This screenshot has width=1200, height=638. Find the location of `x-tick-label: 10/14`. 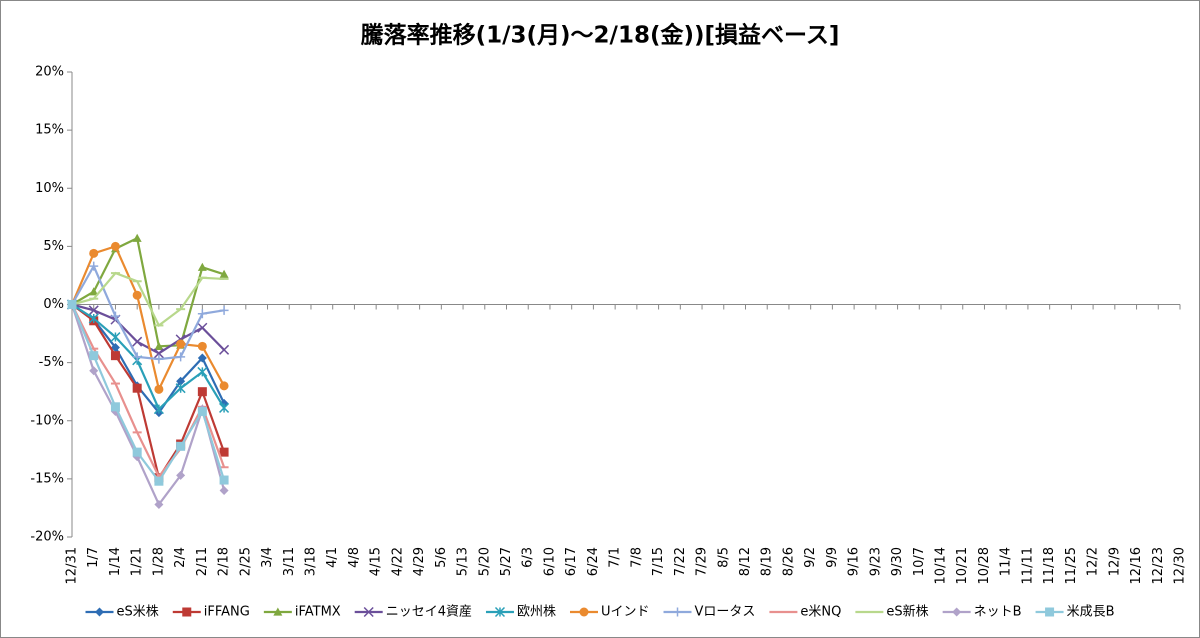

x-tick-label: 10/14 is located at coordinates (941, 565).